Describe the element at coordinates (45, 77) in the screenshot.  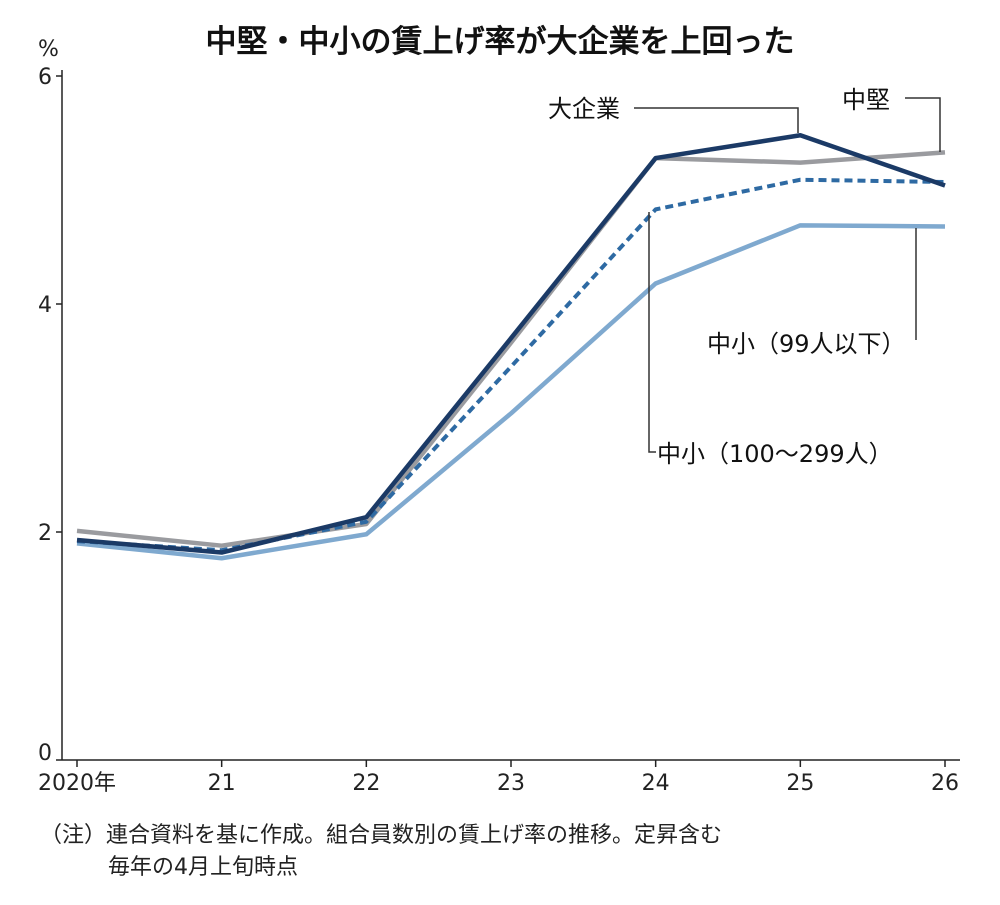
I see `y-tick-label: 6` at that location.